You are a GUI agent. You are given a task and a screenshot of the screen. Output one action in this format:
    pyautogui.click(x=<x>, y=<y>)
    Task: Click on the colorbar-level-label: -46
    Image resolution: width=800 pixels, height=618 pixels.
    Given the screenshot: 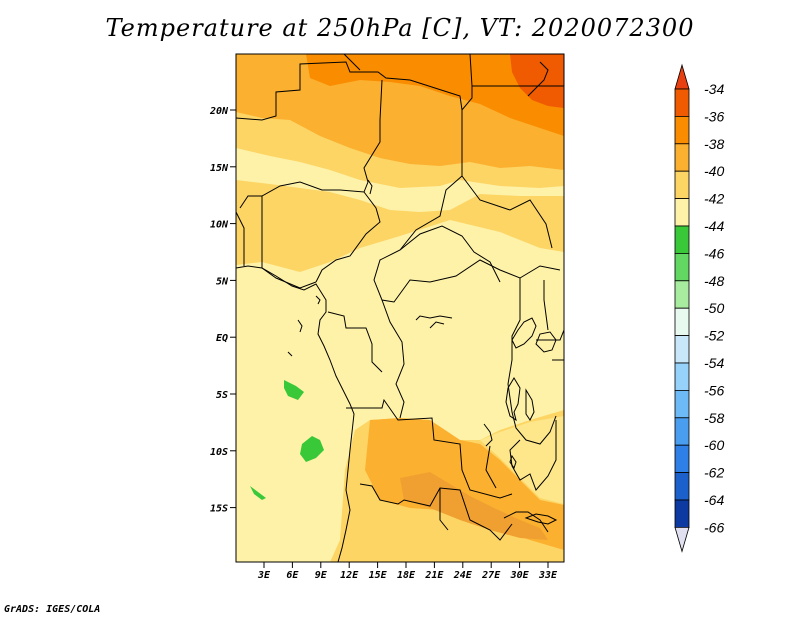 What is the action you would take?
    pyautogui.click(x=714, y=253)
    